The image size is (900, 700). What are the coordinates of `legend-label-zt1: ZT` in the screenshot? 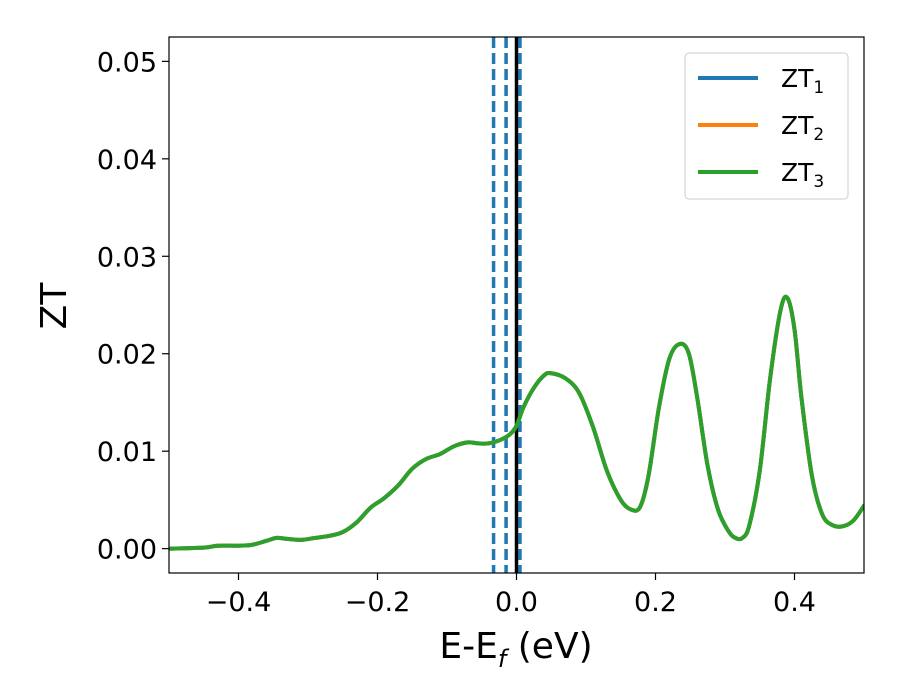 It's located at (797, 78).